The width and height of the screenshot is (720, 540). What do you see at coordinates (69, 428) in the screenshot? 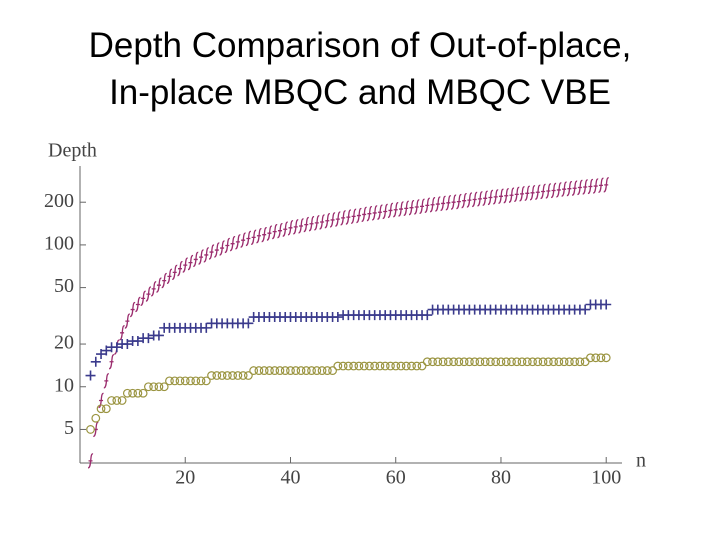
I see `y-tick-label: 5` at bounding box center [69, 428].